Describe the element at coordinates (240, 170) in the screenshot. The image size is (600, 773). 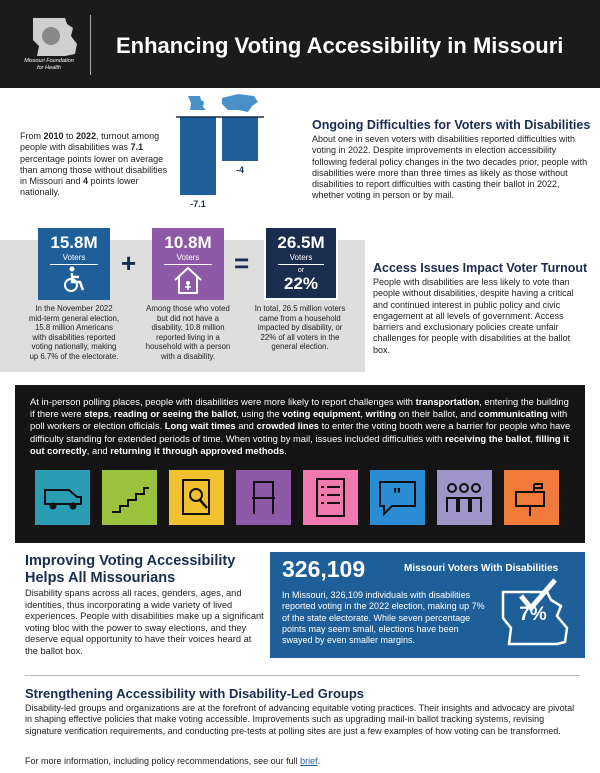
I see `bar-label: -4` at that location.